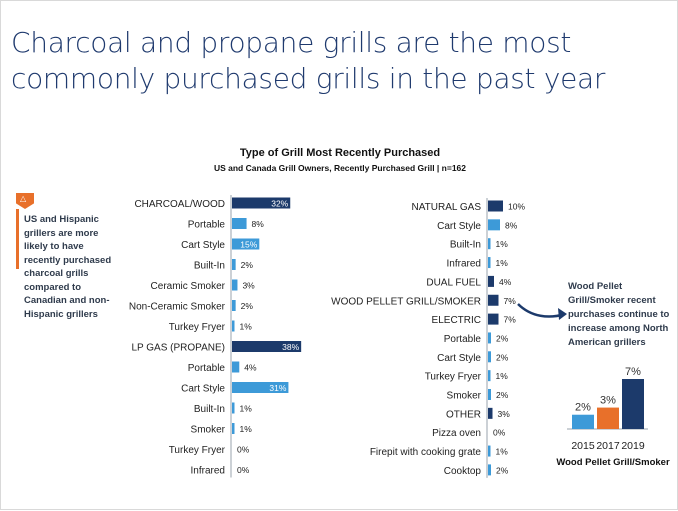 Image resolution: width=678 pixels, height=511 pixels. What do you see at coordinates (613, 462) in the screenshot?
I see `mini-chart-title: Wood Pellet Grill/Smoker` at bounding box center [613, 462].